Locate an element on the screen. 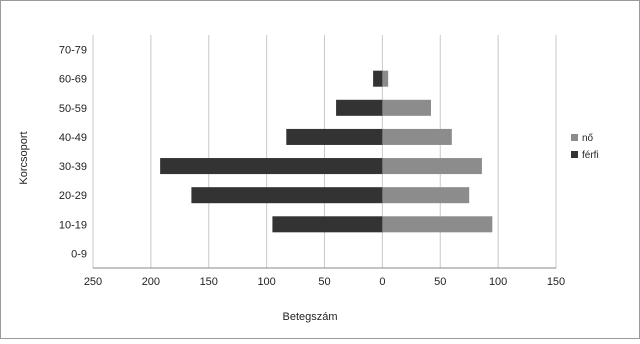 The height and width of the screenshot is (344, 640). x-tick-label: 250 is located at coordinates (93, 282).